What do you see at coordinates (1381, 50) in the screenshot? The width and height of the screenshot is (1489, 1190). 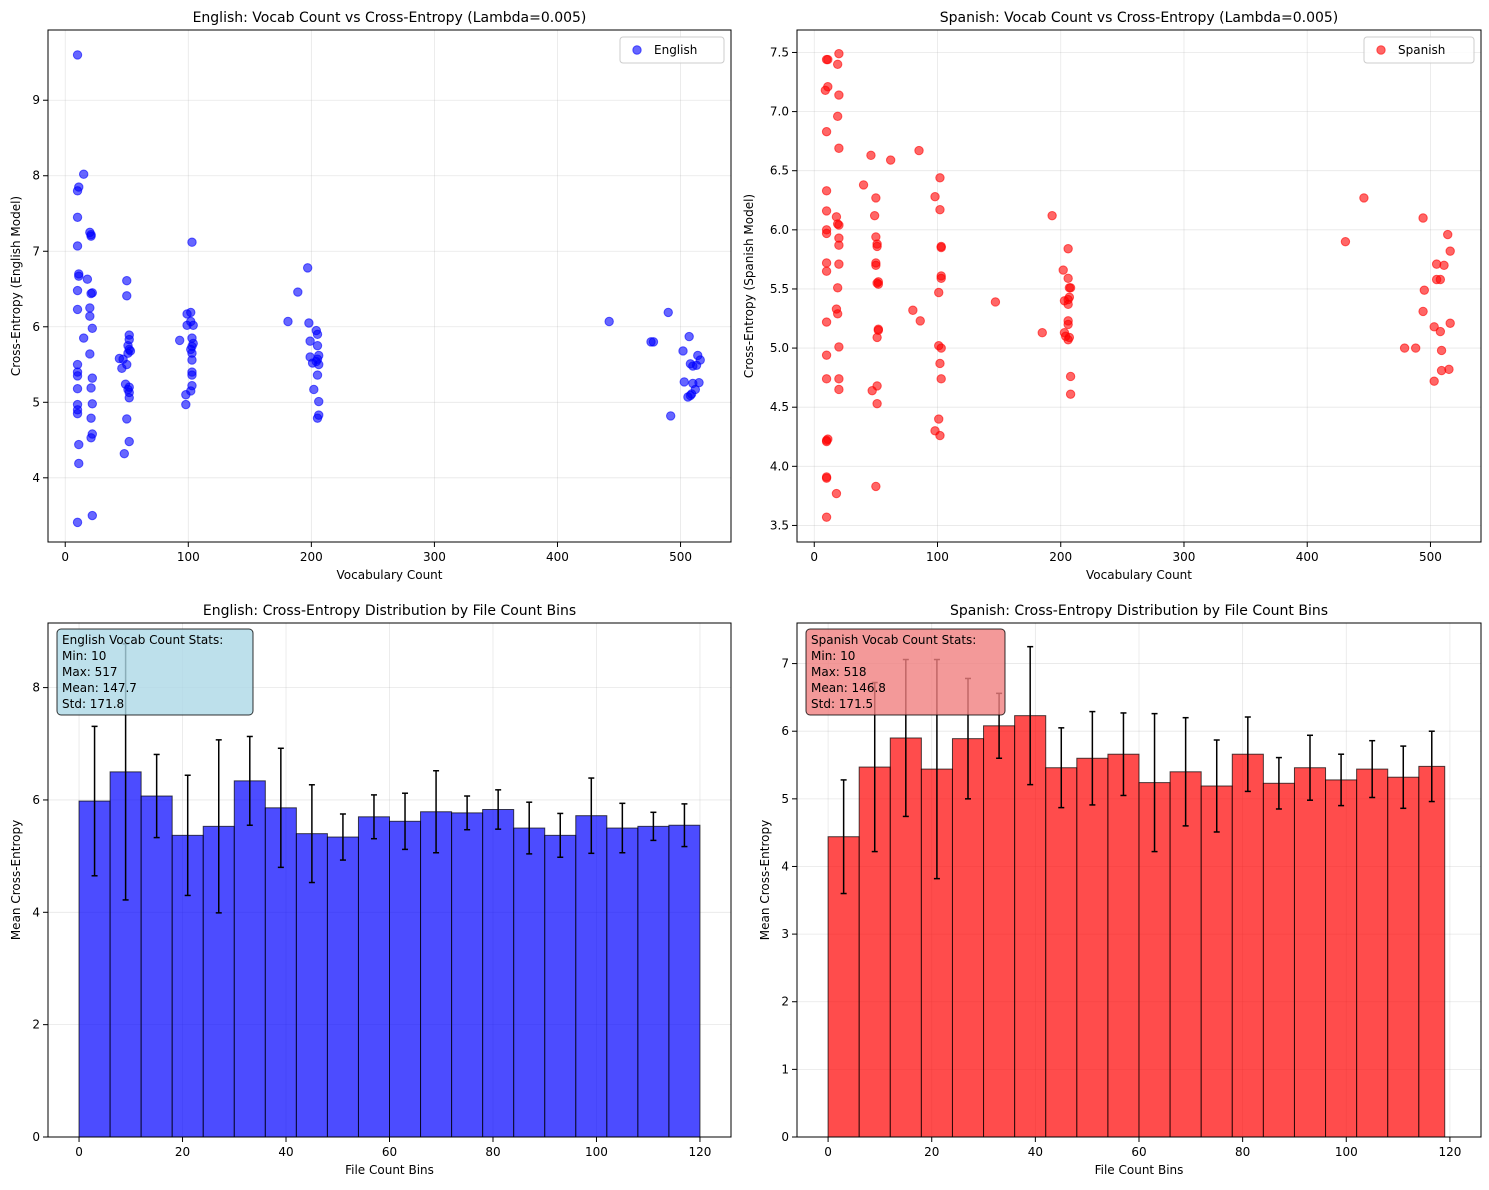 I see `legend-marker` at bounding box center [1381, 50].